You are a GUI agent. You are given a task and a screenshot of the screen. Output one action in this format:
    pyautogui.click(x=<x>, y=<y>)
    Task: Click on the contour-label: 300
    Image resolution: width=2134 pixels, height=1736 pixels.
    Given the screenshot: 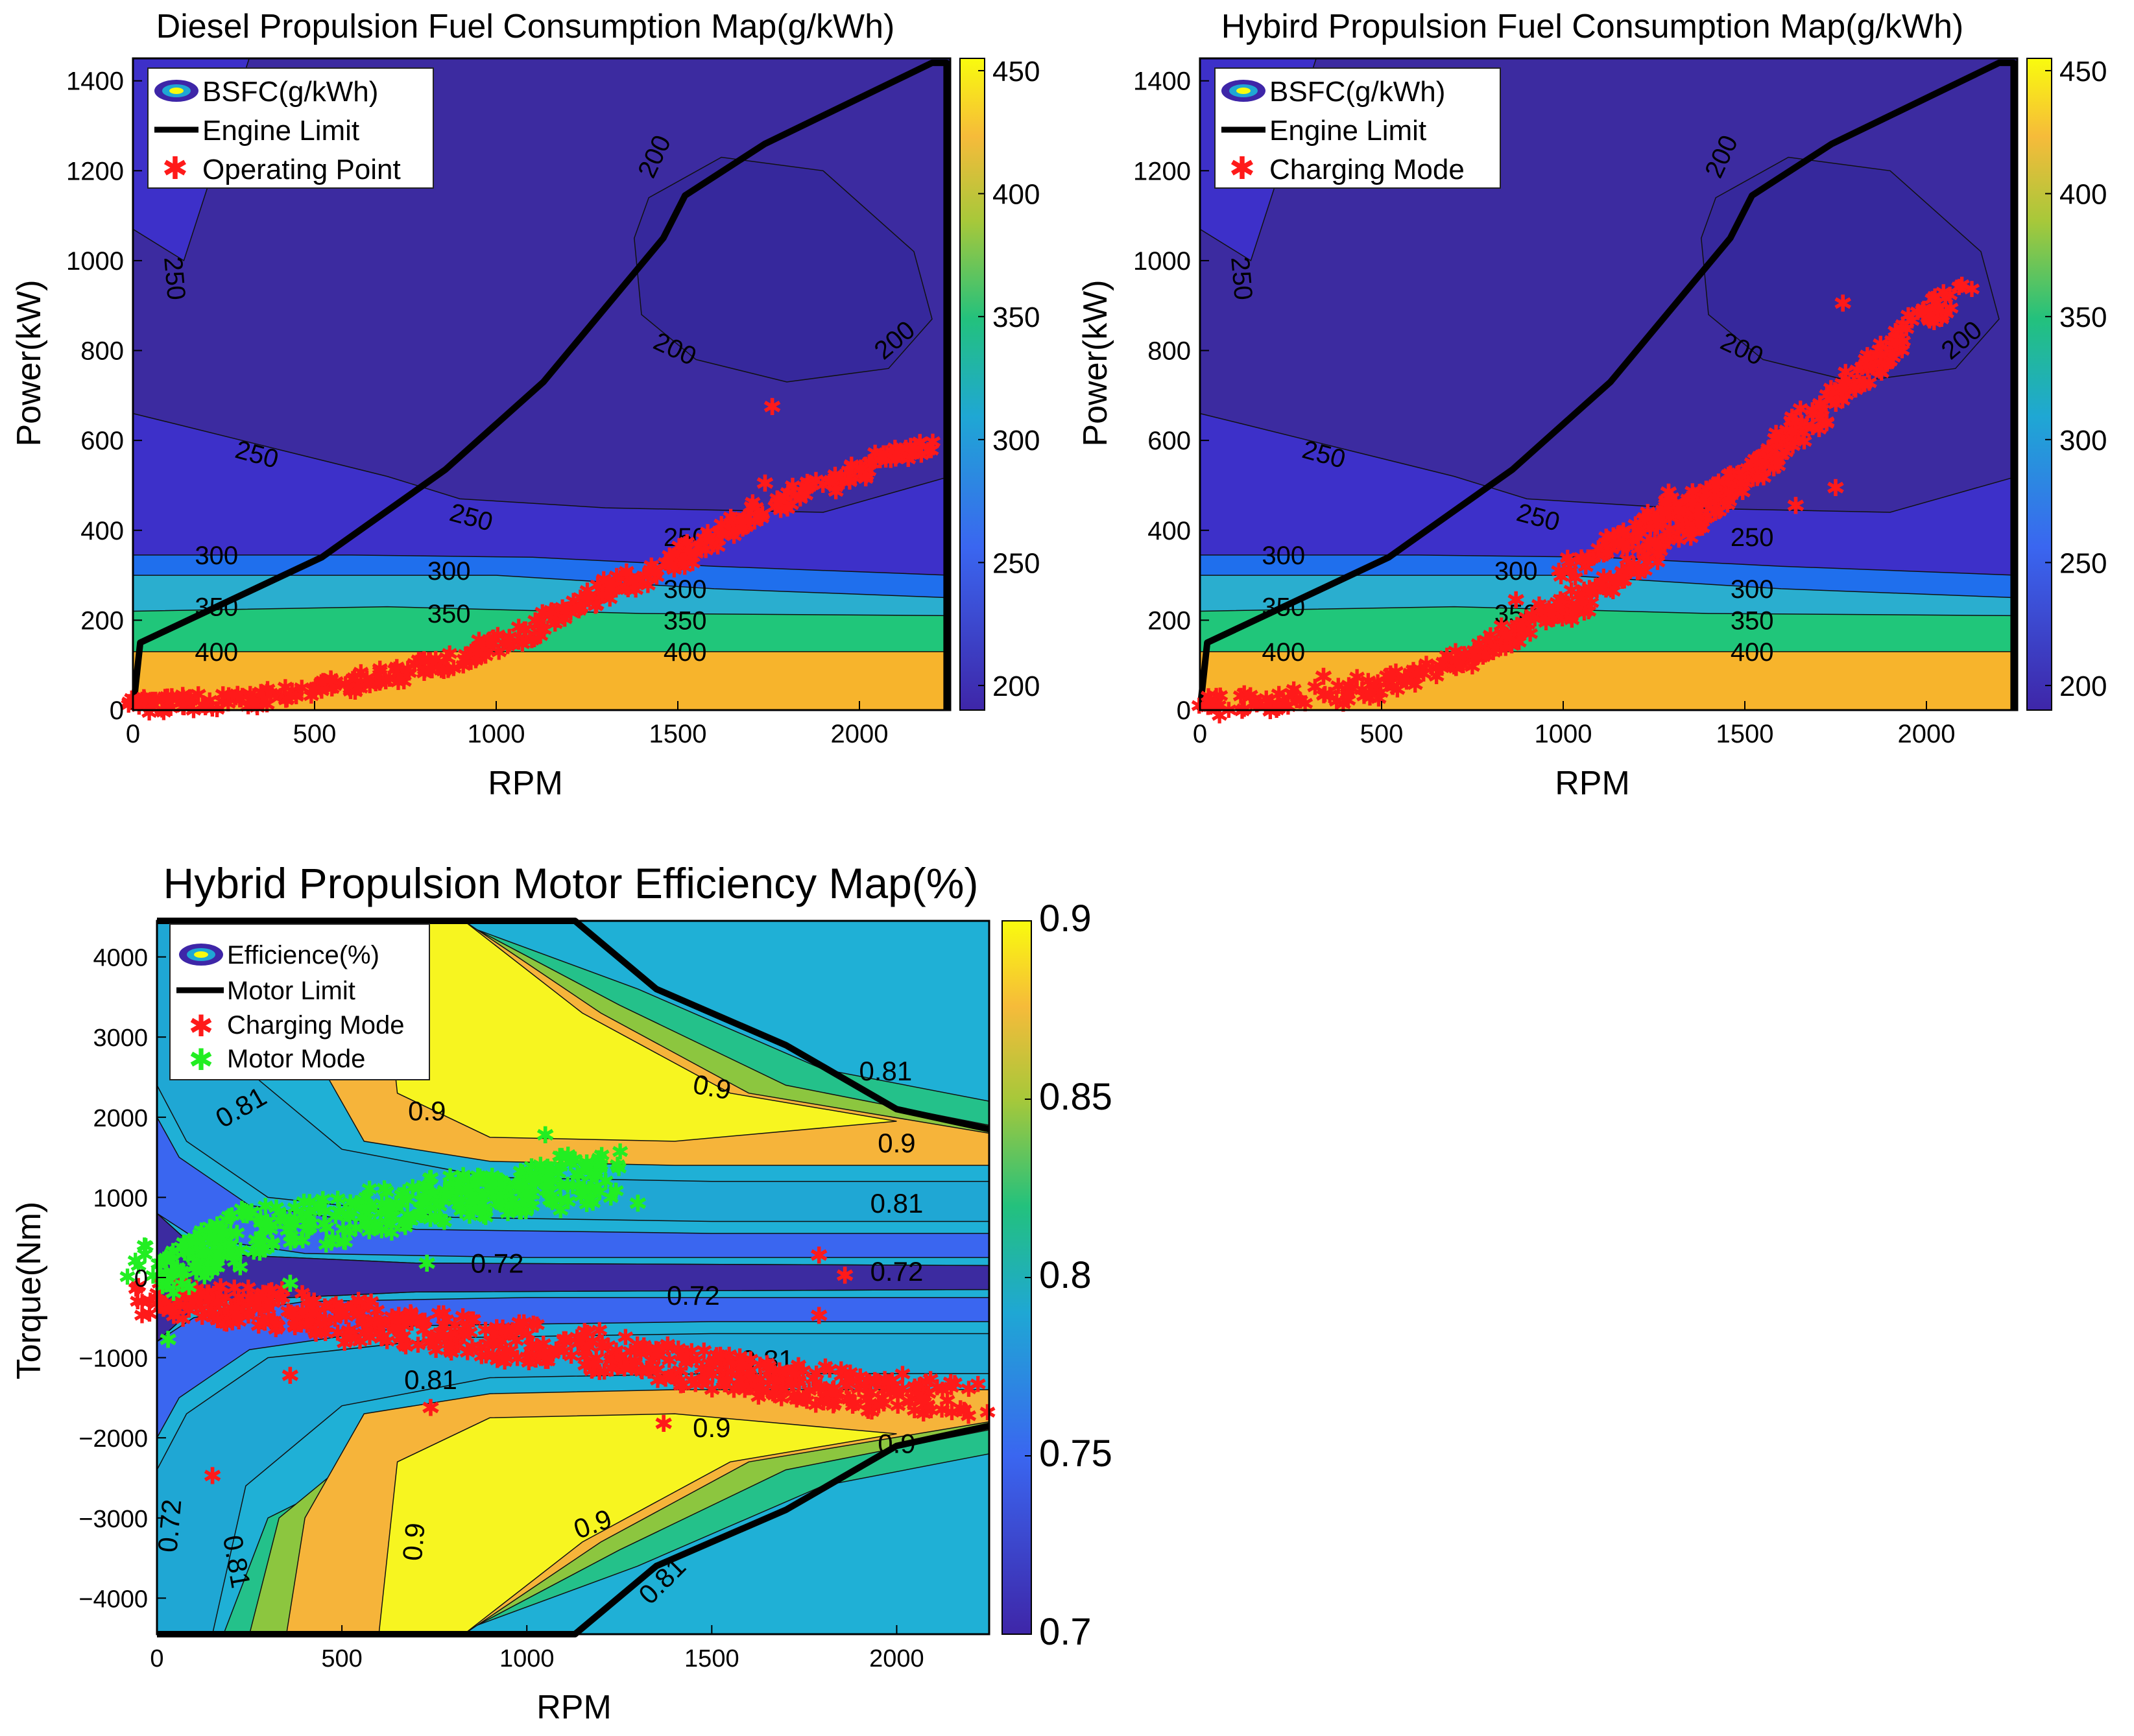 What is the action you would take?
    pyautogui.click(x=686, y=589)
    